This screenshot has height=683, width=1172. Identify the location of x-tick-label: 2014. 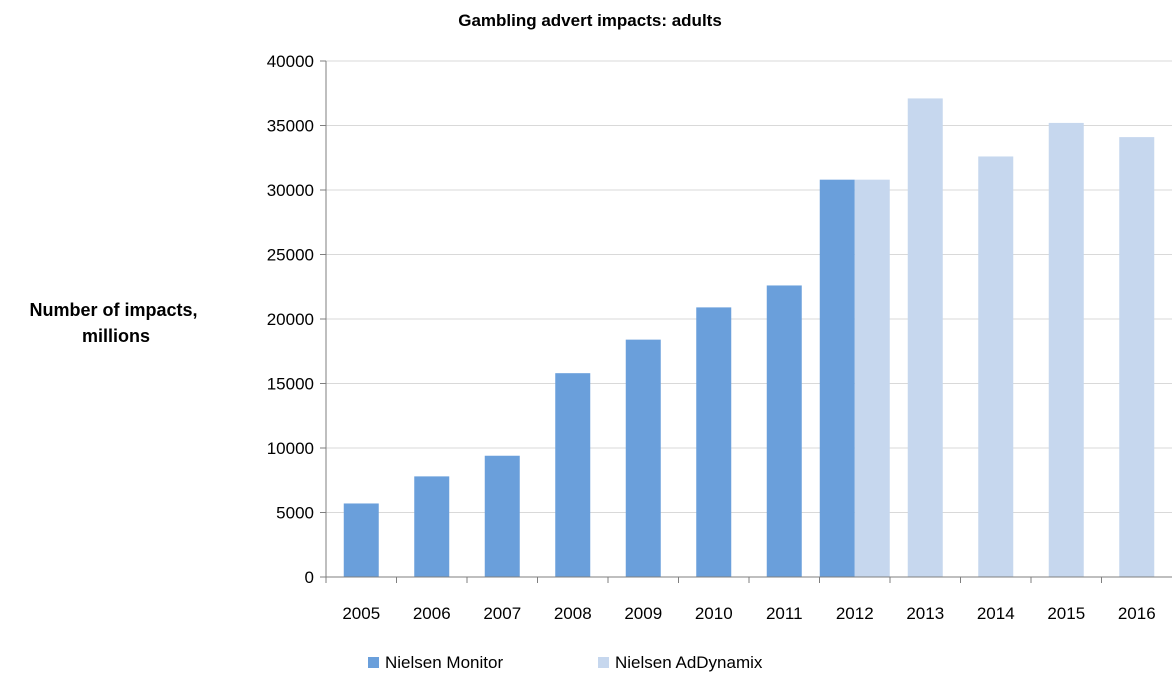
(996, 613).